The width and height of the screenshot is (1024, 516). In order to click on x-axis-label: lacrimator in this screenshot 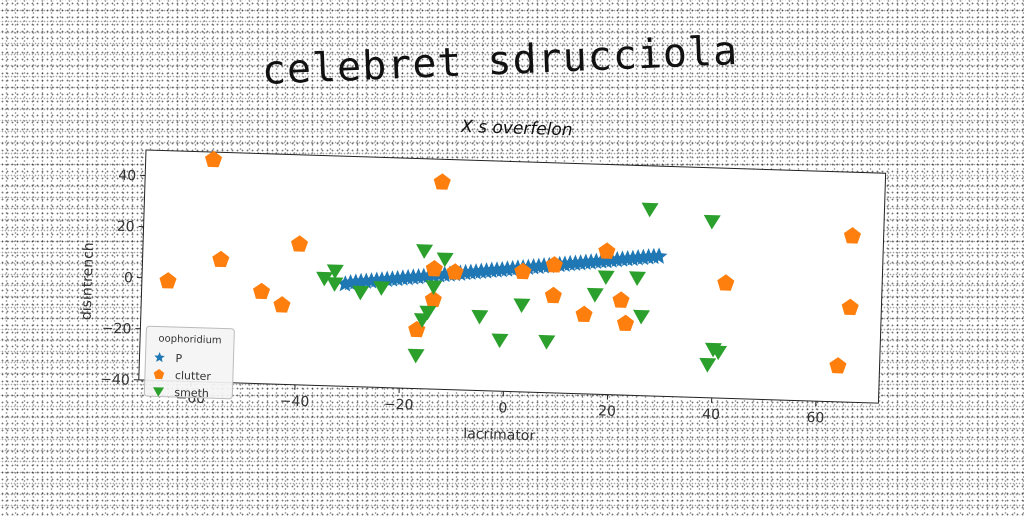, I will do `click(499, 435)`.